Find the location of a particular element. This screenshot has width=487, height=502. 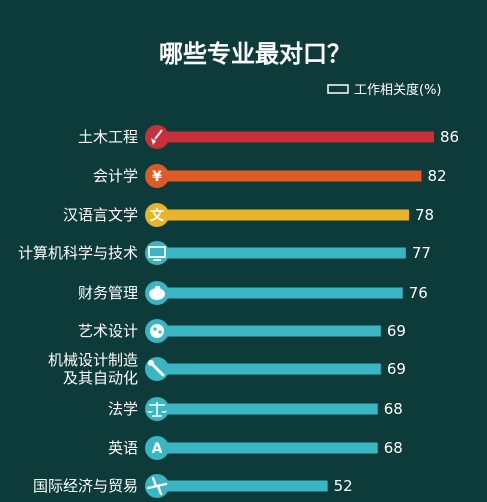

bar-row: 77 计算机科学与技术 is located at coordinates (224, 253).